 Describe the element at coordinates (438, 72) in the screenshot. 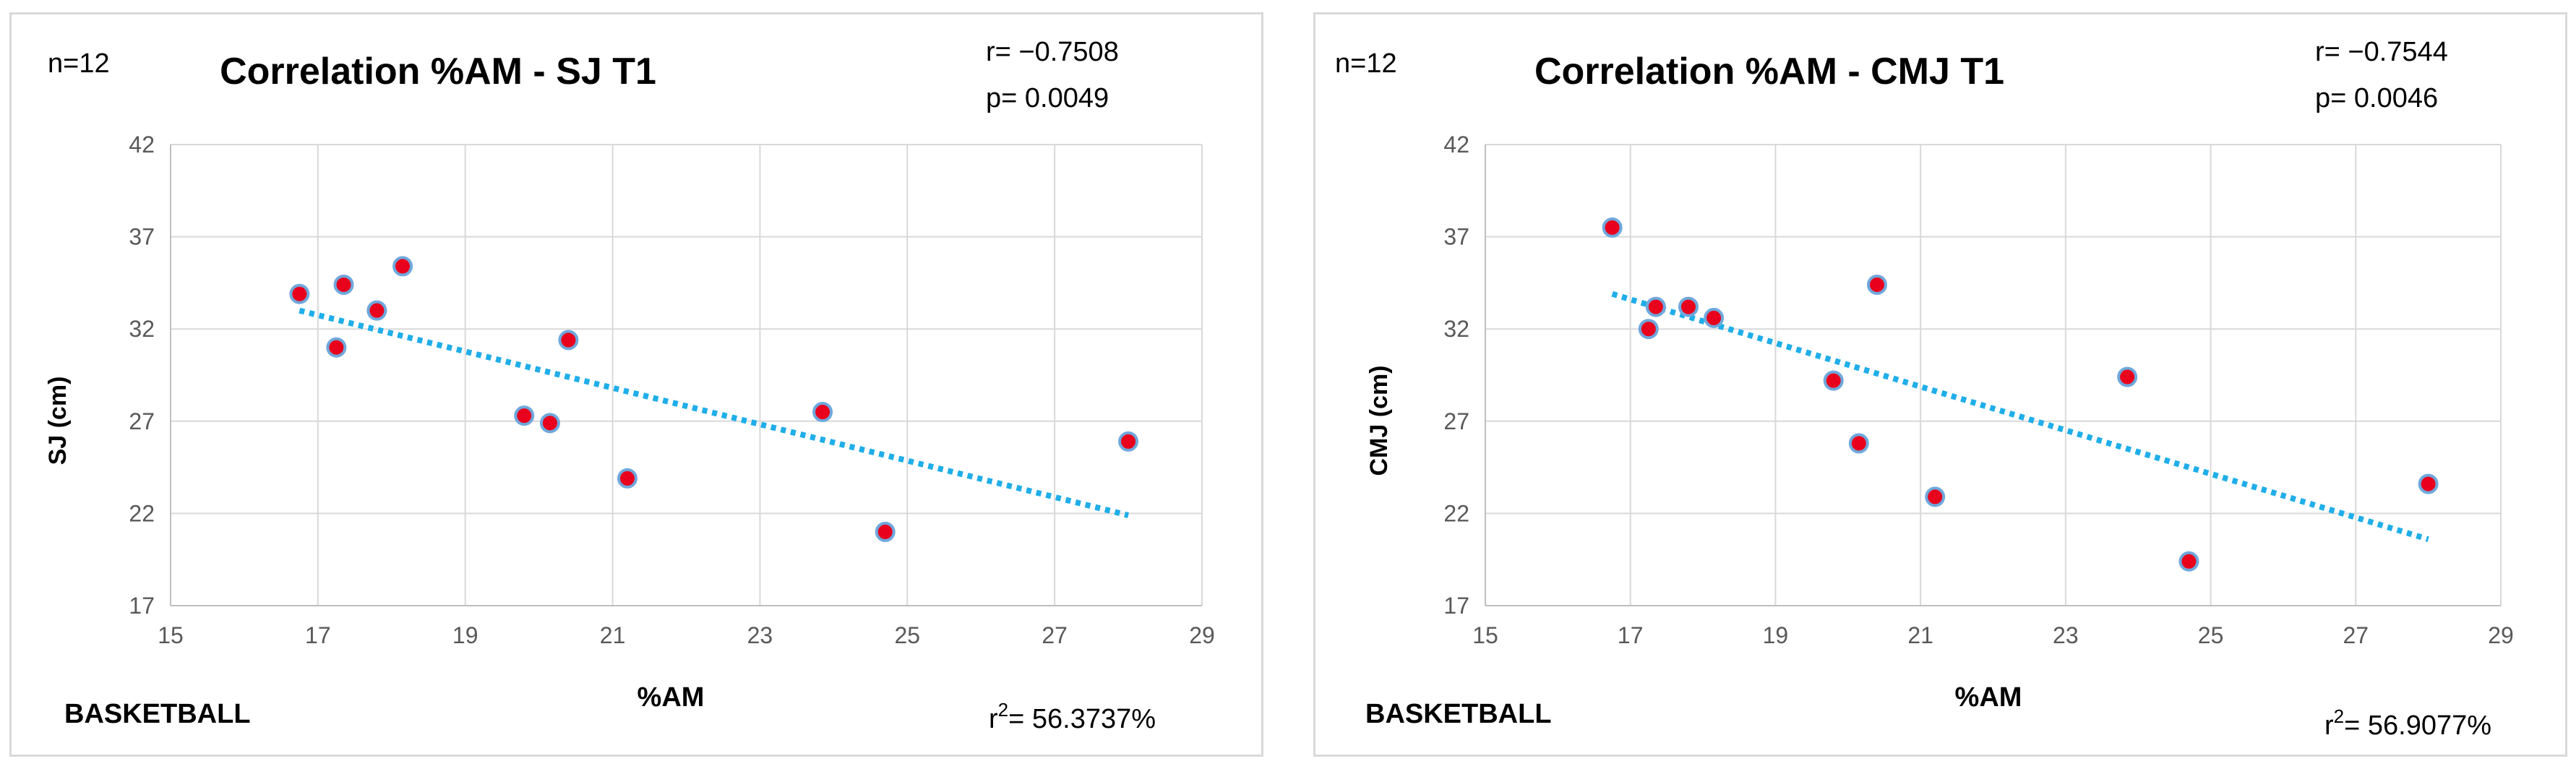

I see `chart-title: Correlation %AM - SJ T1` at that location.